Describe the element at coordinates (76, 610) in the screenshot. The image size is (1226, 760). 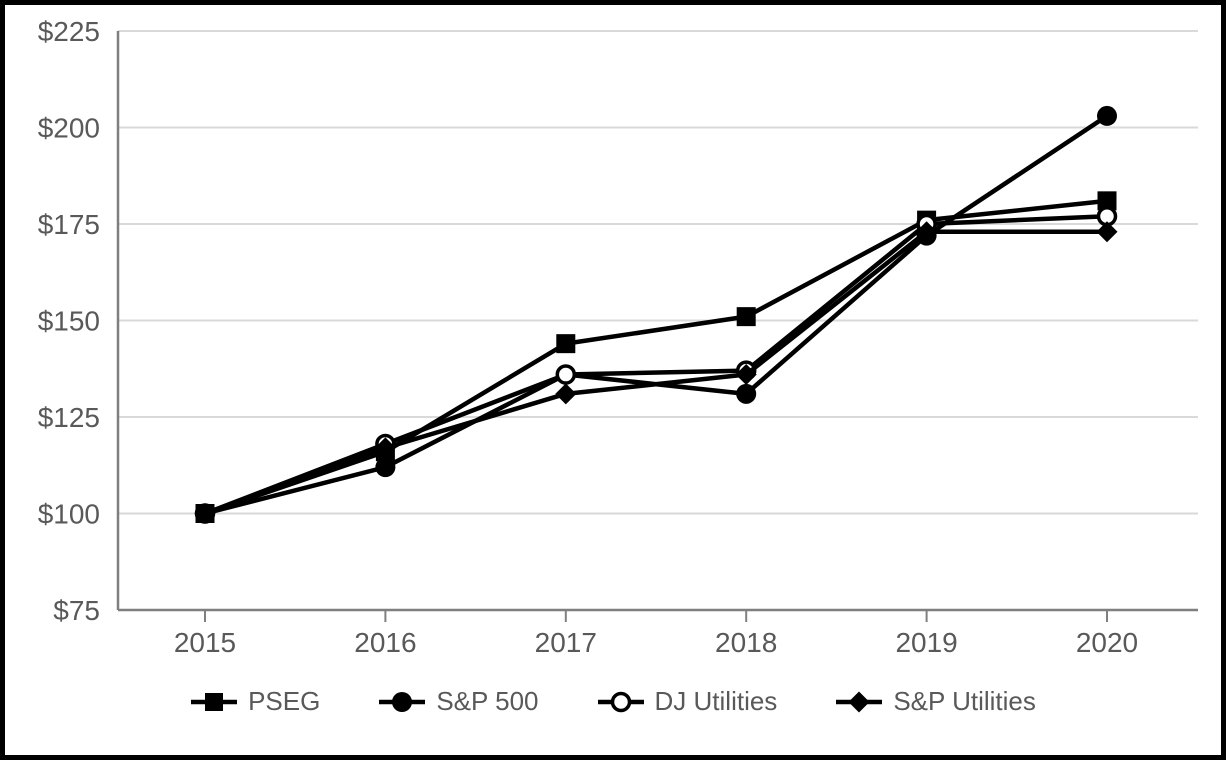
I see `y-axis-tick-label: $75` at that location.